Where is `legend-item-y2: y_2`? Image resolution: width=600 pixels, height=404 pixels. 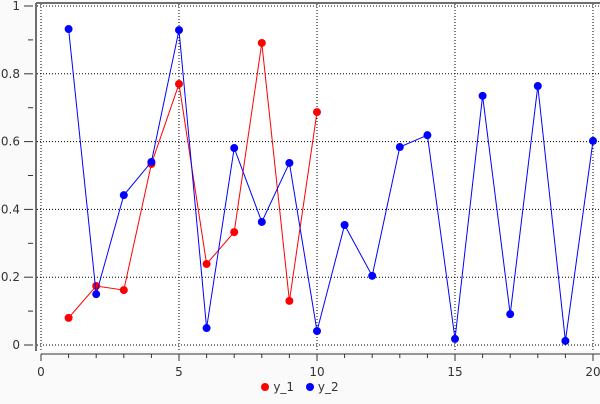
legend-item-y2: y_2 is located at coordinates (322, 387).